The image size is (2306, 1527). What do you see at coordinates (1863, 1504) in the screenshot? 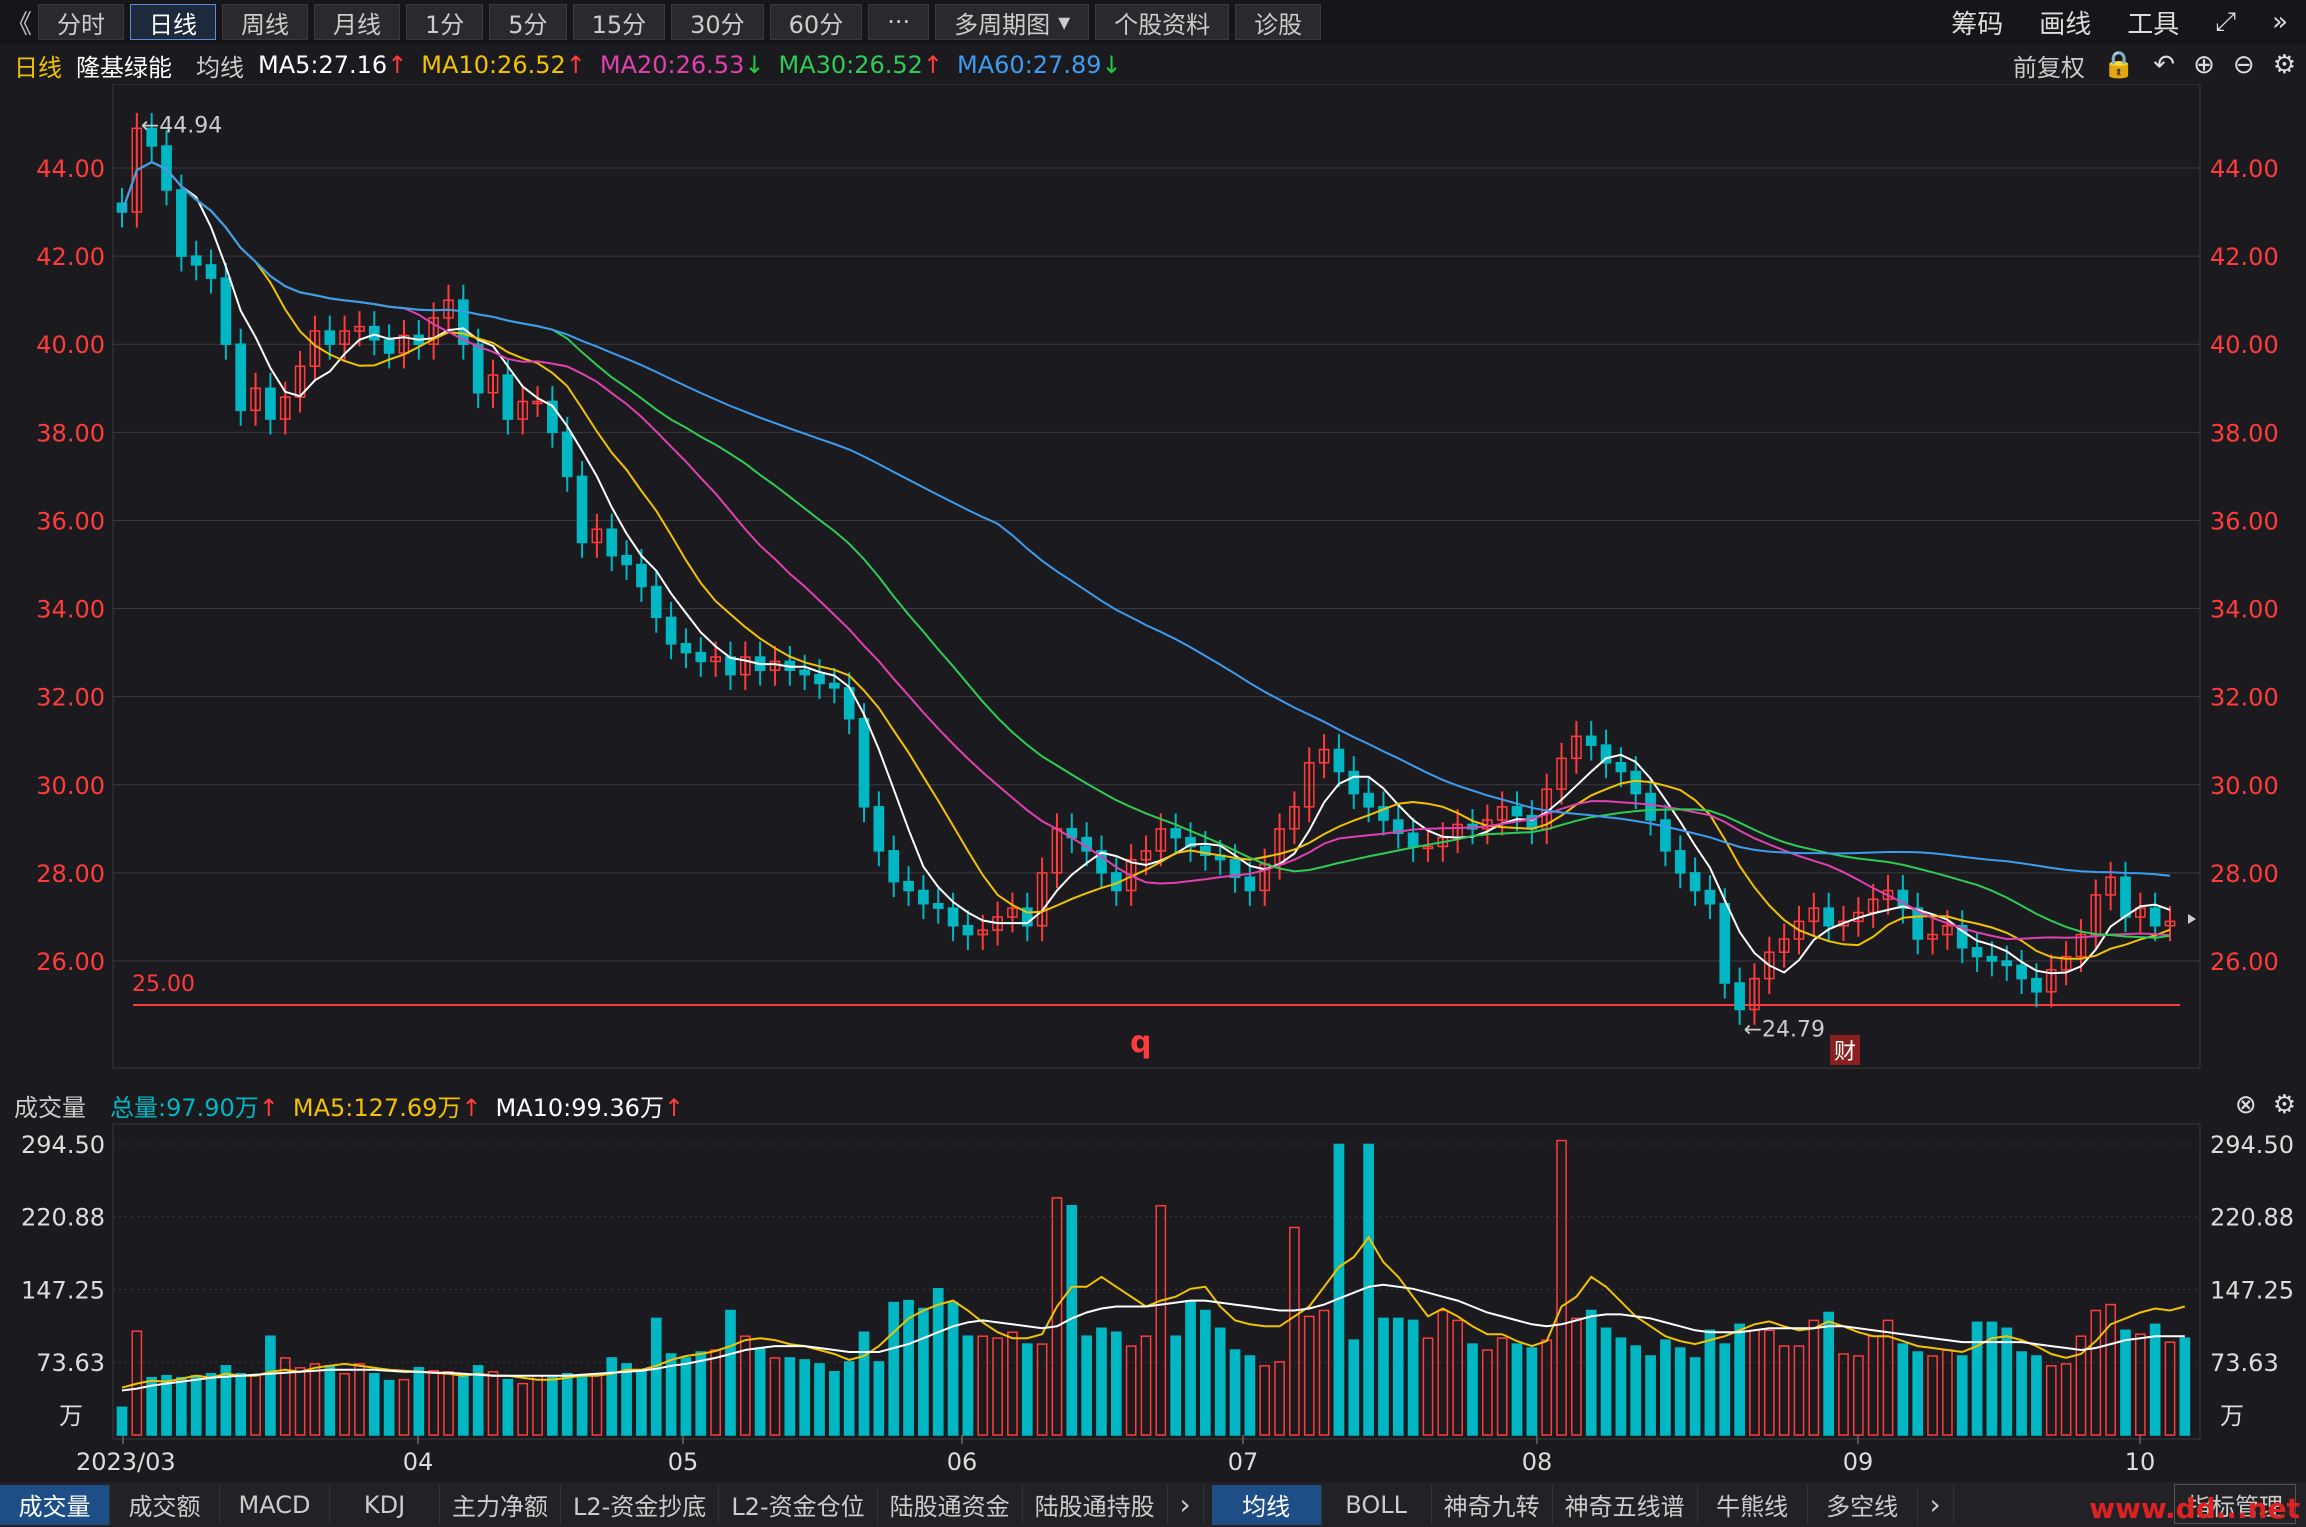
I see `indicator-tab-多空线: 多空线` at bounding box center [1863, 1504].